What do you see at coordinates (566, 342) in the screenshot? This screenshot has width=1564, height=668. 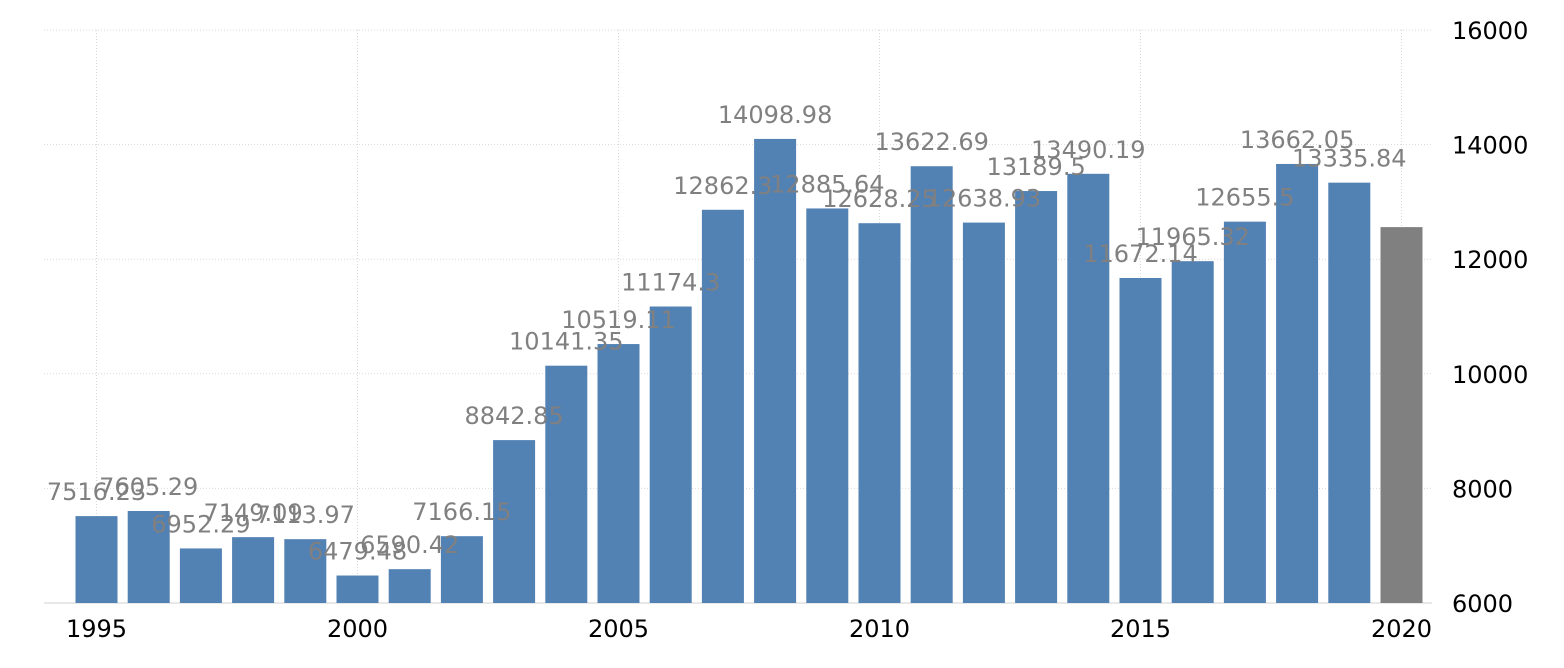 I see `data-label: 10141.35` at bounding box center [566, 342].